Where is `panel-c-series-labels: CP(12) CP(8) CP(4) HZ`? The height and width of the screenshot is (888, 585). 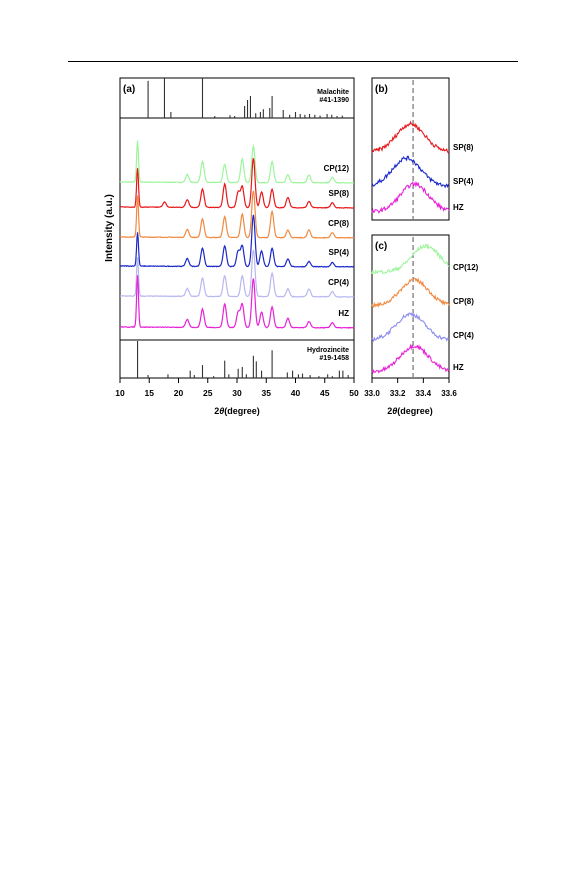
panel-c-series-labels: CP(12) CP(8) CP(4) HZ is located at coordinates (466, 317).